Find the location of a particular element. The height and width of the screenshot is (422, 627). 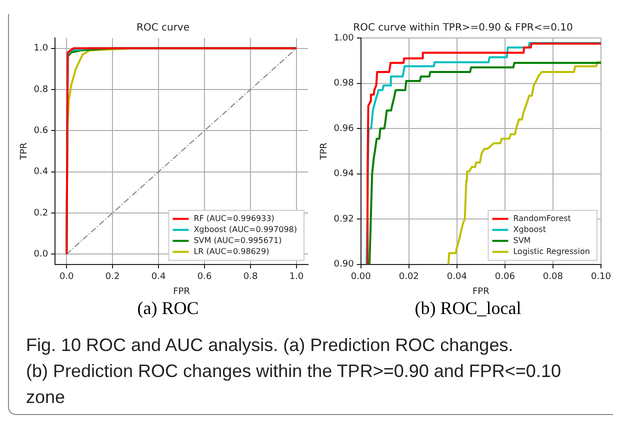

text: (b) ROC_local is located at coordinates (468, 308).